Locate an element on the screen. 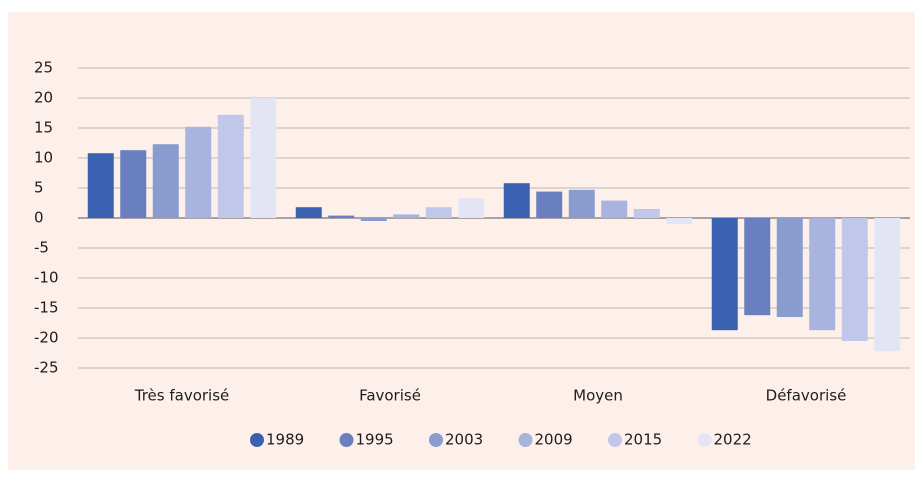 The width and height of the screenshot is (923, 487). legend-label: 1995 is located at coordinates (375, 440).